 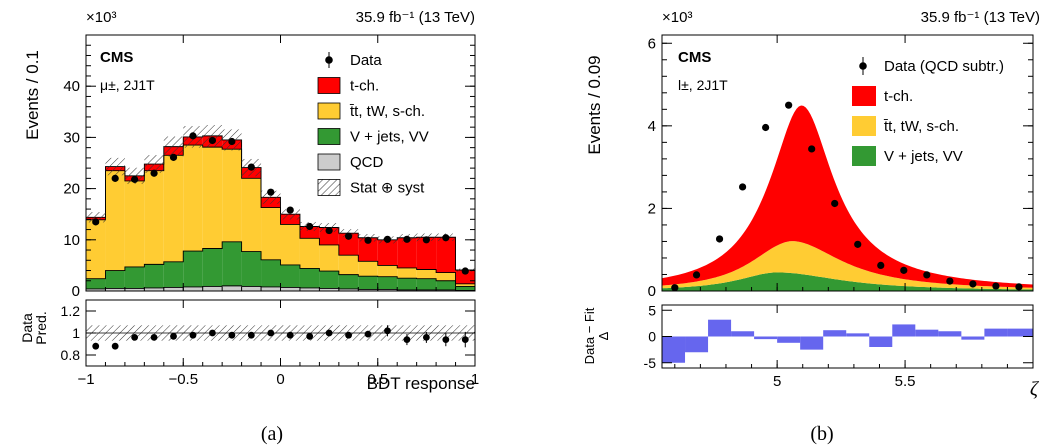 I want to click on b-y-tick-label: 2, so click(x=652, y=208).